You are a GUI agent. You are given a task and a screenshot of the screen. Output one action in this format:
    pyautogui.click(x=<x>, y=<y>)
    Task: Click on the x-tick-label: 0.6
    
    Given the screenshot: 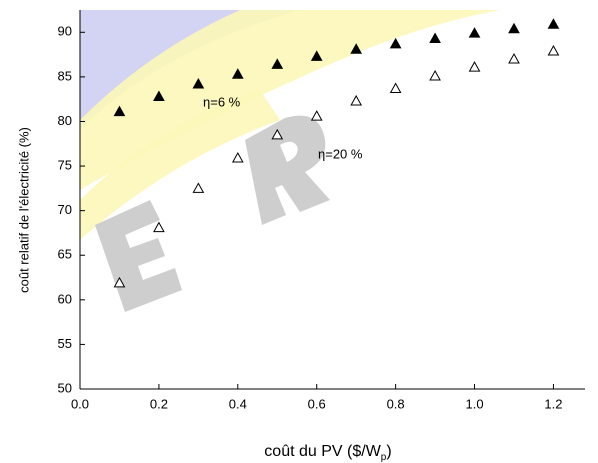 What is the action you would take?
    pyautogui.click(x=317, y=403)
    